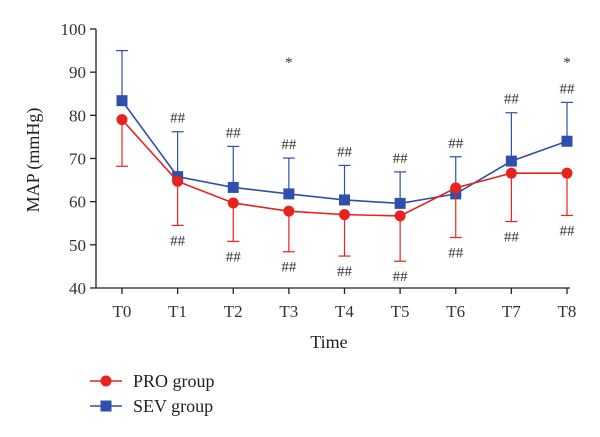 This screenshot has height=437, width=600. I want to click on legend-item-pro-group: PRO group, so click(152, 381).